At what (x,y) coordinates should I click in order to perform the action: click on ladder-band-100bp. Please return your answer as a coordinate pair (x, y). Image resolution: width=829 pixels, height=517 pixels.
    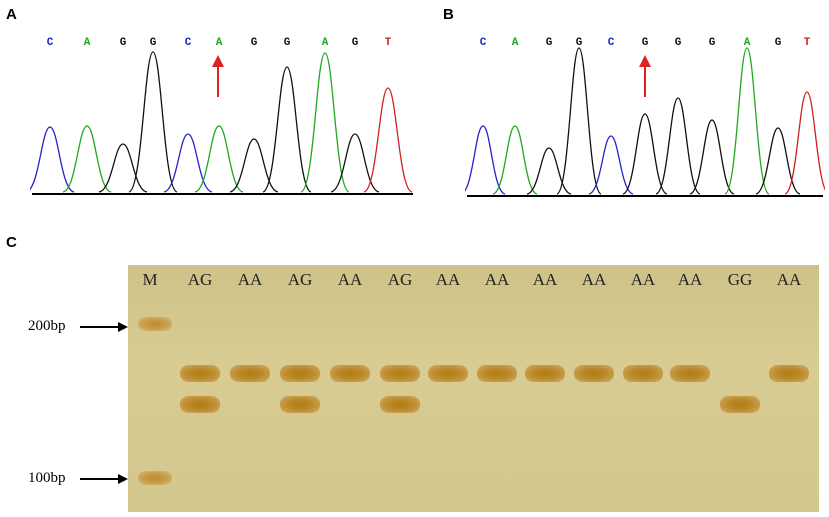
    Looking at the image, I should click on (155, 478).